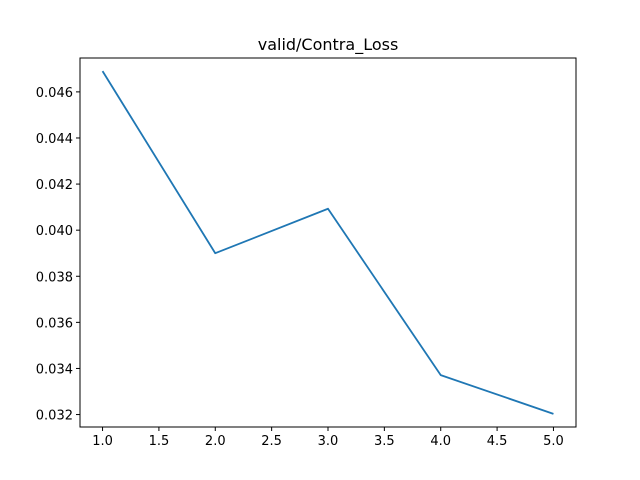 The image size is (640, 480). I want to click on y-tick-label: 0.036, so click(54, 323).